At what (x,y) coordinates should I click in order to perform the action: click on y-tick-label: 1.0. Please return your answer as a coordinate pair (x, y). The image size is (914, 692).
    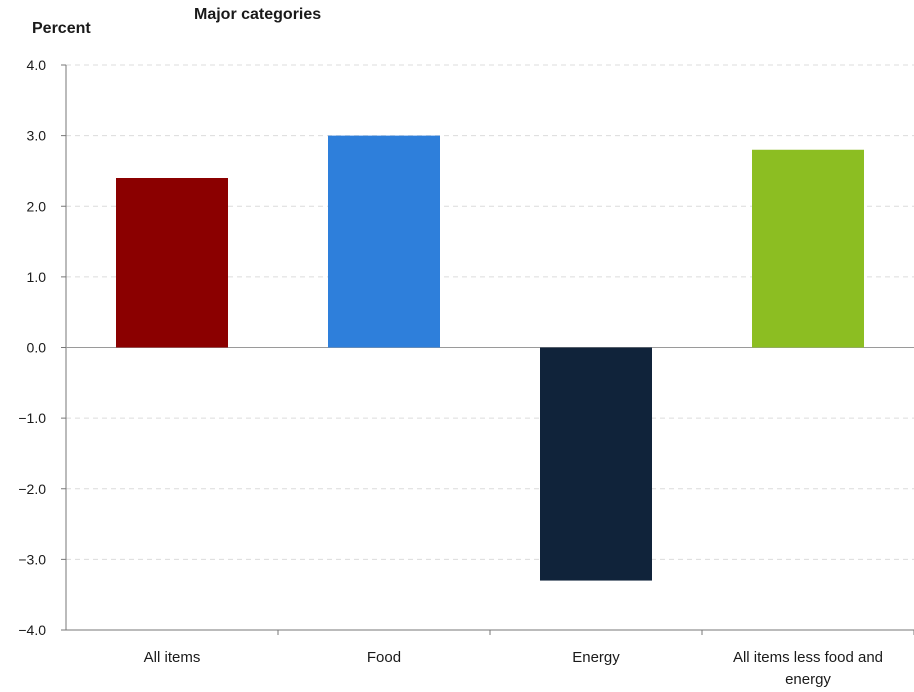
    Looking at the image, I should click on (37, 277).